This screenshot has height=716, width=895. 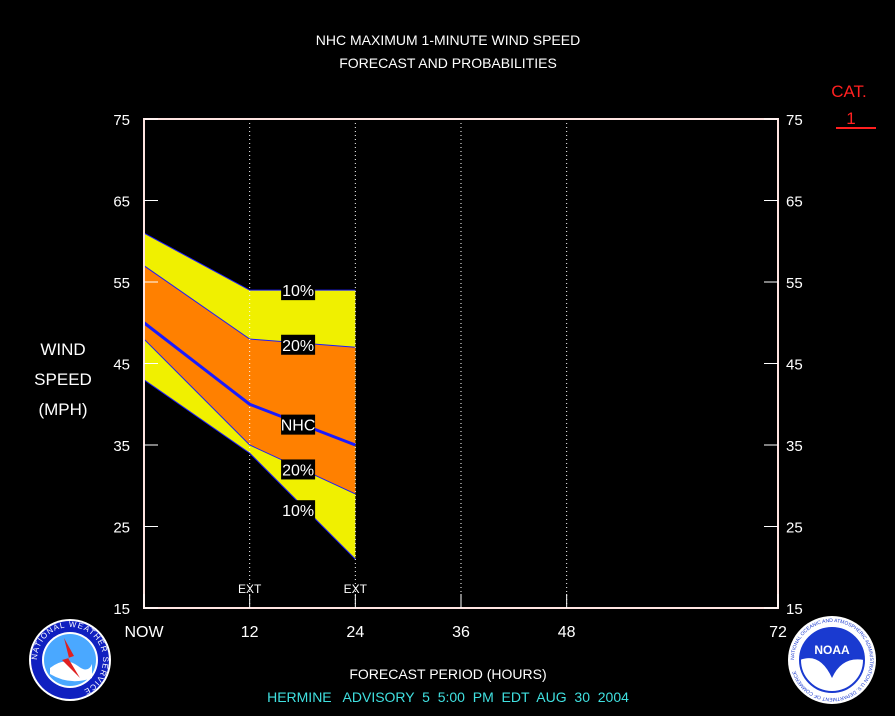 I want to click on band-label-3: 20%, so click(x=298, y=470).